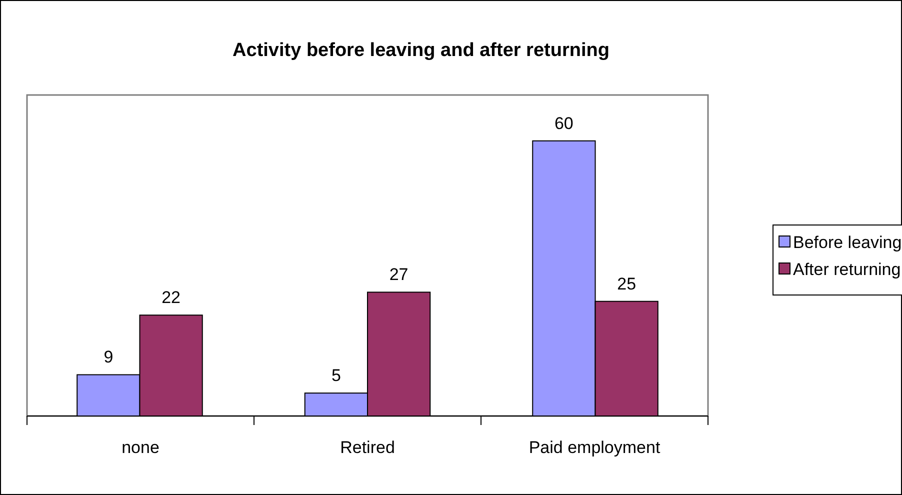 The width and height of the screenshot is (902, 495). I want to click on chart-title: Activity before leaving and after returning, so click(421, 50).